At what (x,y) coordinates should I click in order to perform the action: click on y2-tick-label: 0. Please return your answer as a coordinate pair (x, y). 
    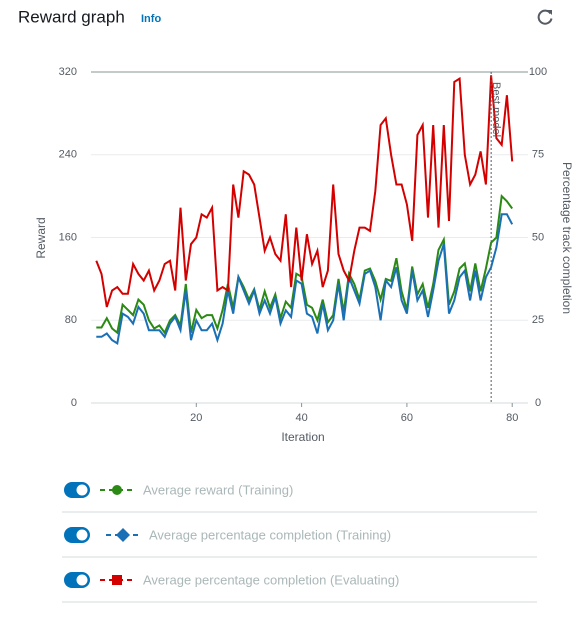
    Looking at the image, I should click on (538, 403).